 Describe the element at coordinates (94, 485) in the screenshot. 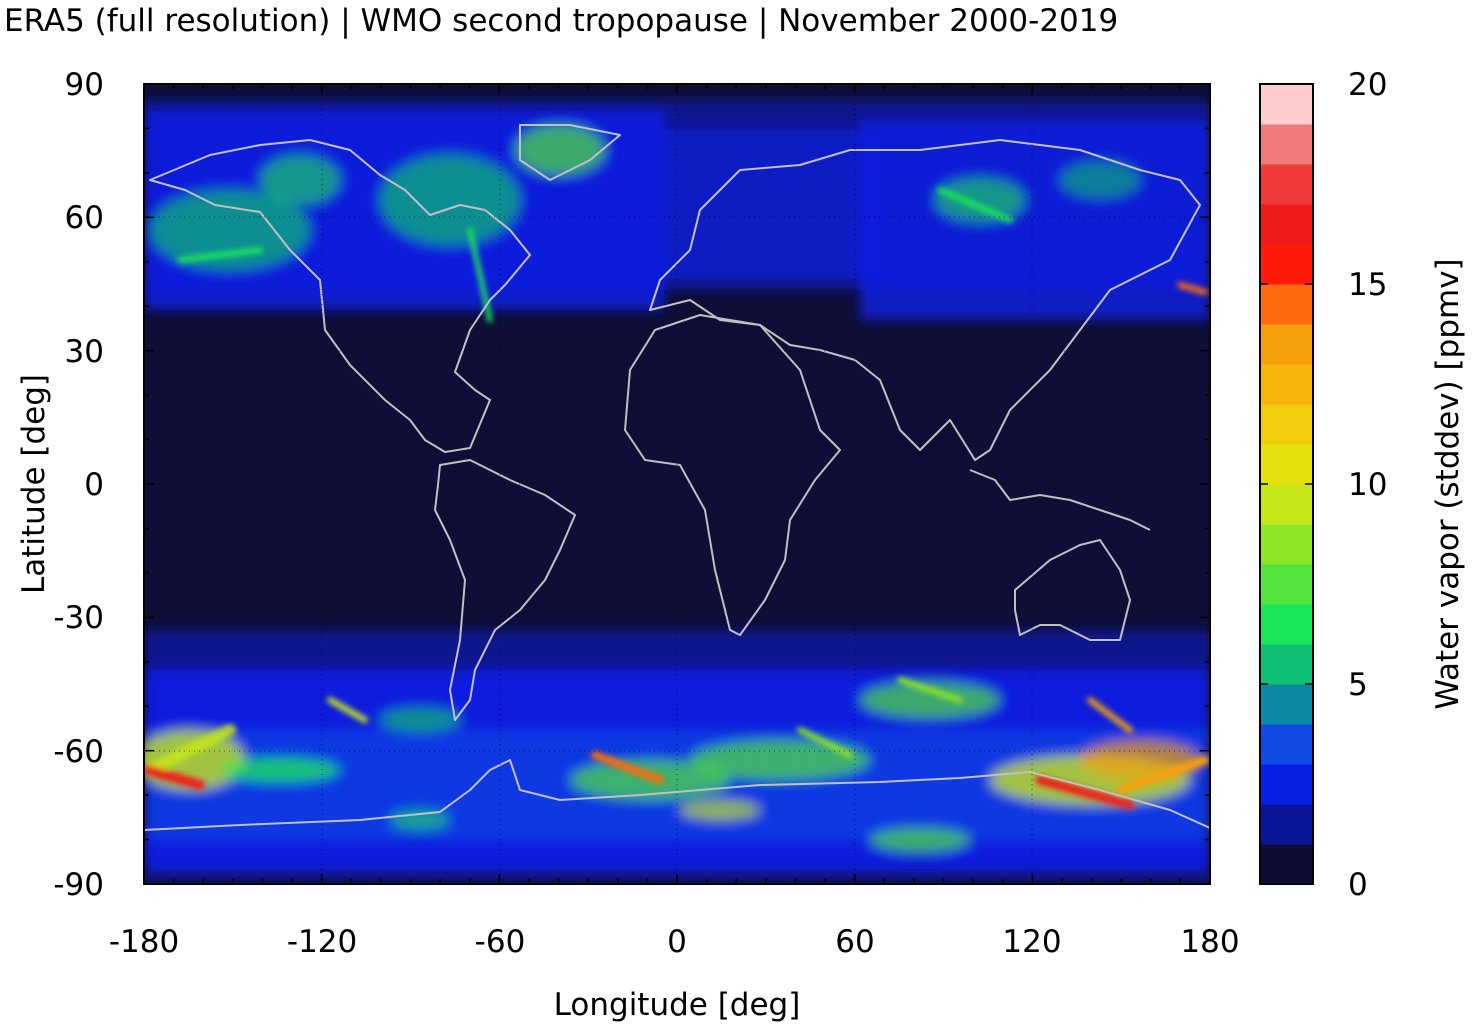

I see `y-tick-label: 0` at that location.